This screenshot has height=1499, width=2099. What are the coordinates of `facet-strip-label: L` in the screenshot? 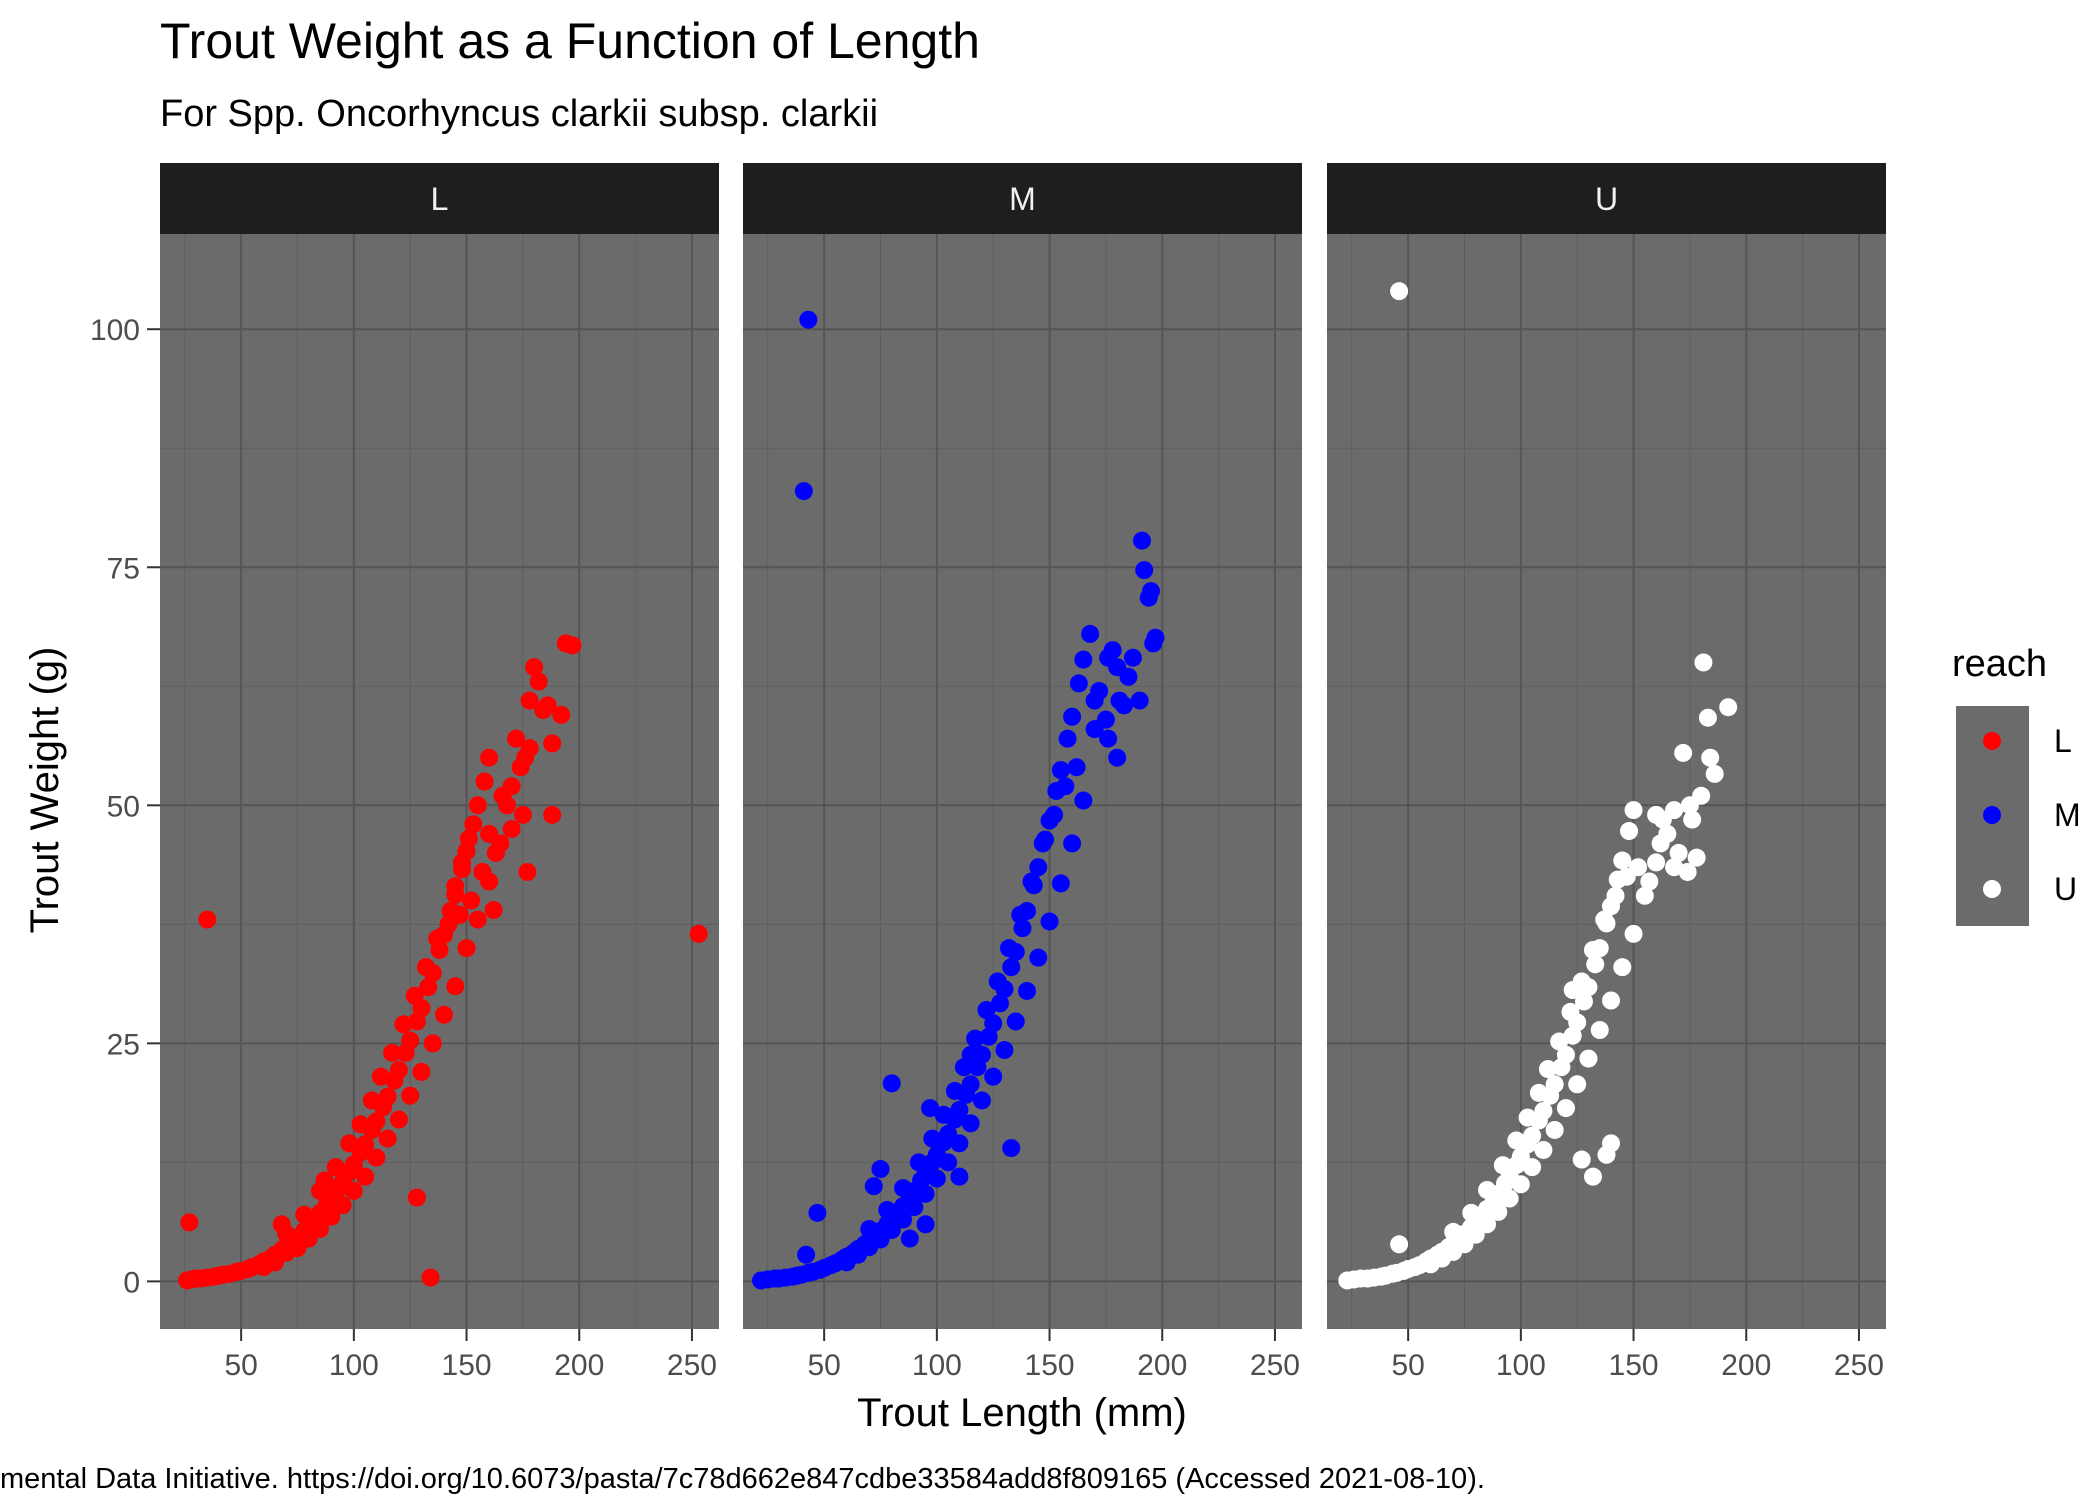 It's located at (440, 199).